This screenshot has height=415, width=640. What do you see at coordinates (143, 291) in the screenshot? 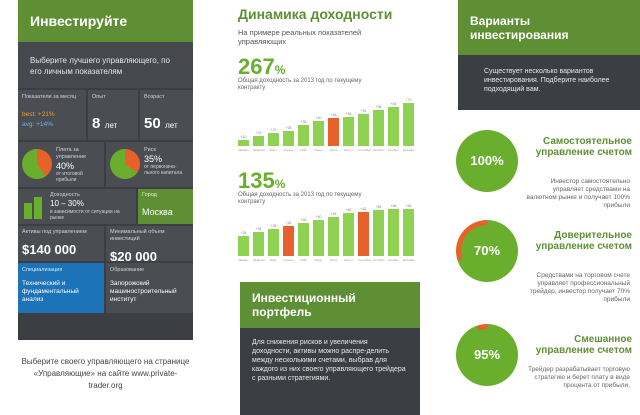
I see `education-value: Запорожский машиностроительный институт` at bounding box center [143, 291].